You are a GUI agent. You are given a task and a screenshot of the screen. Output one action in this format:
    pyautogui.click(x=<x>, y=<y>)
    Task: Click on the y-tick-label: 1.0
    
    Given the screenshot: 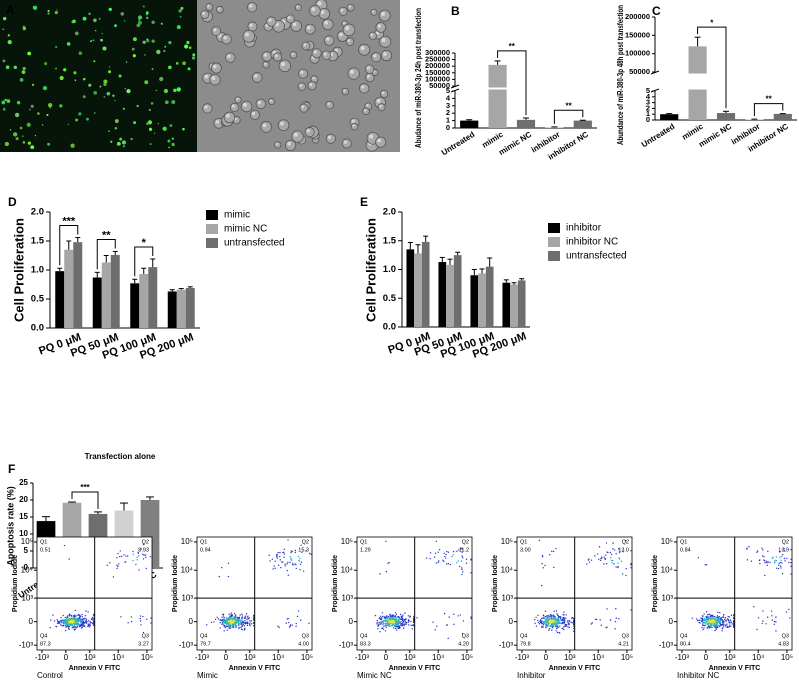 What is the action you would take?
    pyautogui.click(x=389, y=269)
    